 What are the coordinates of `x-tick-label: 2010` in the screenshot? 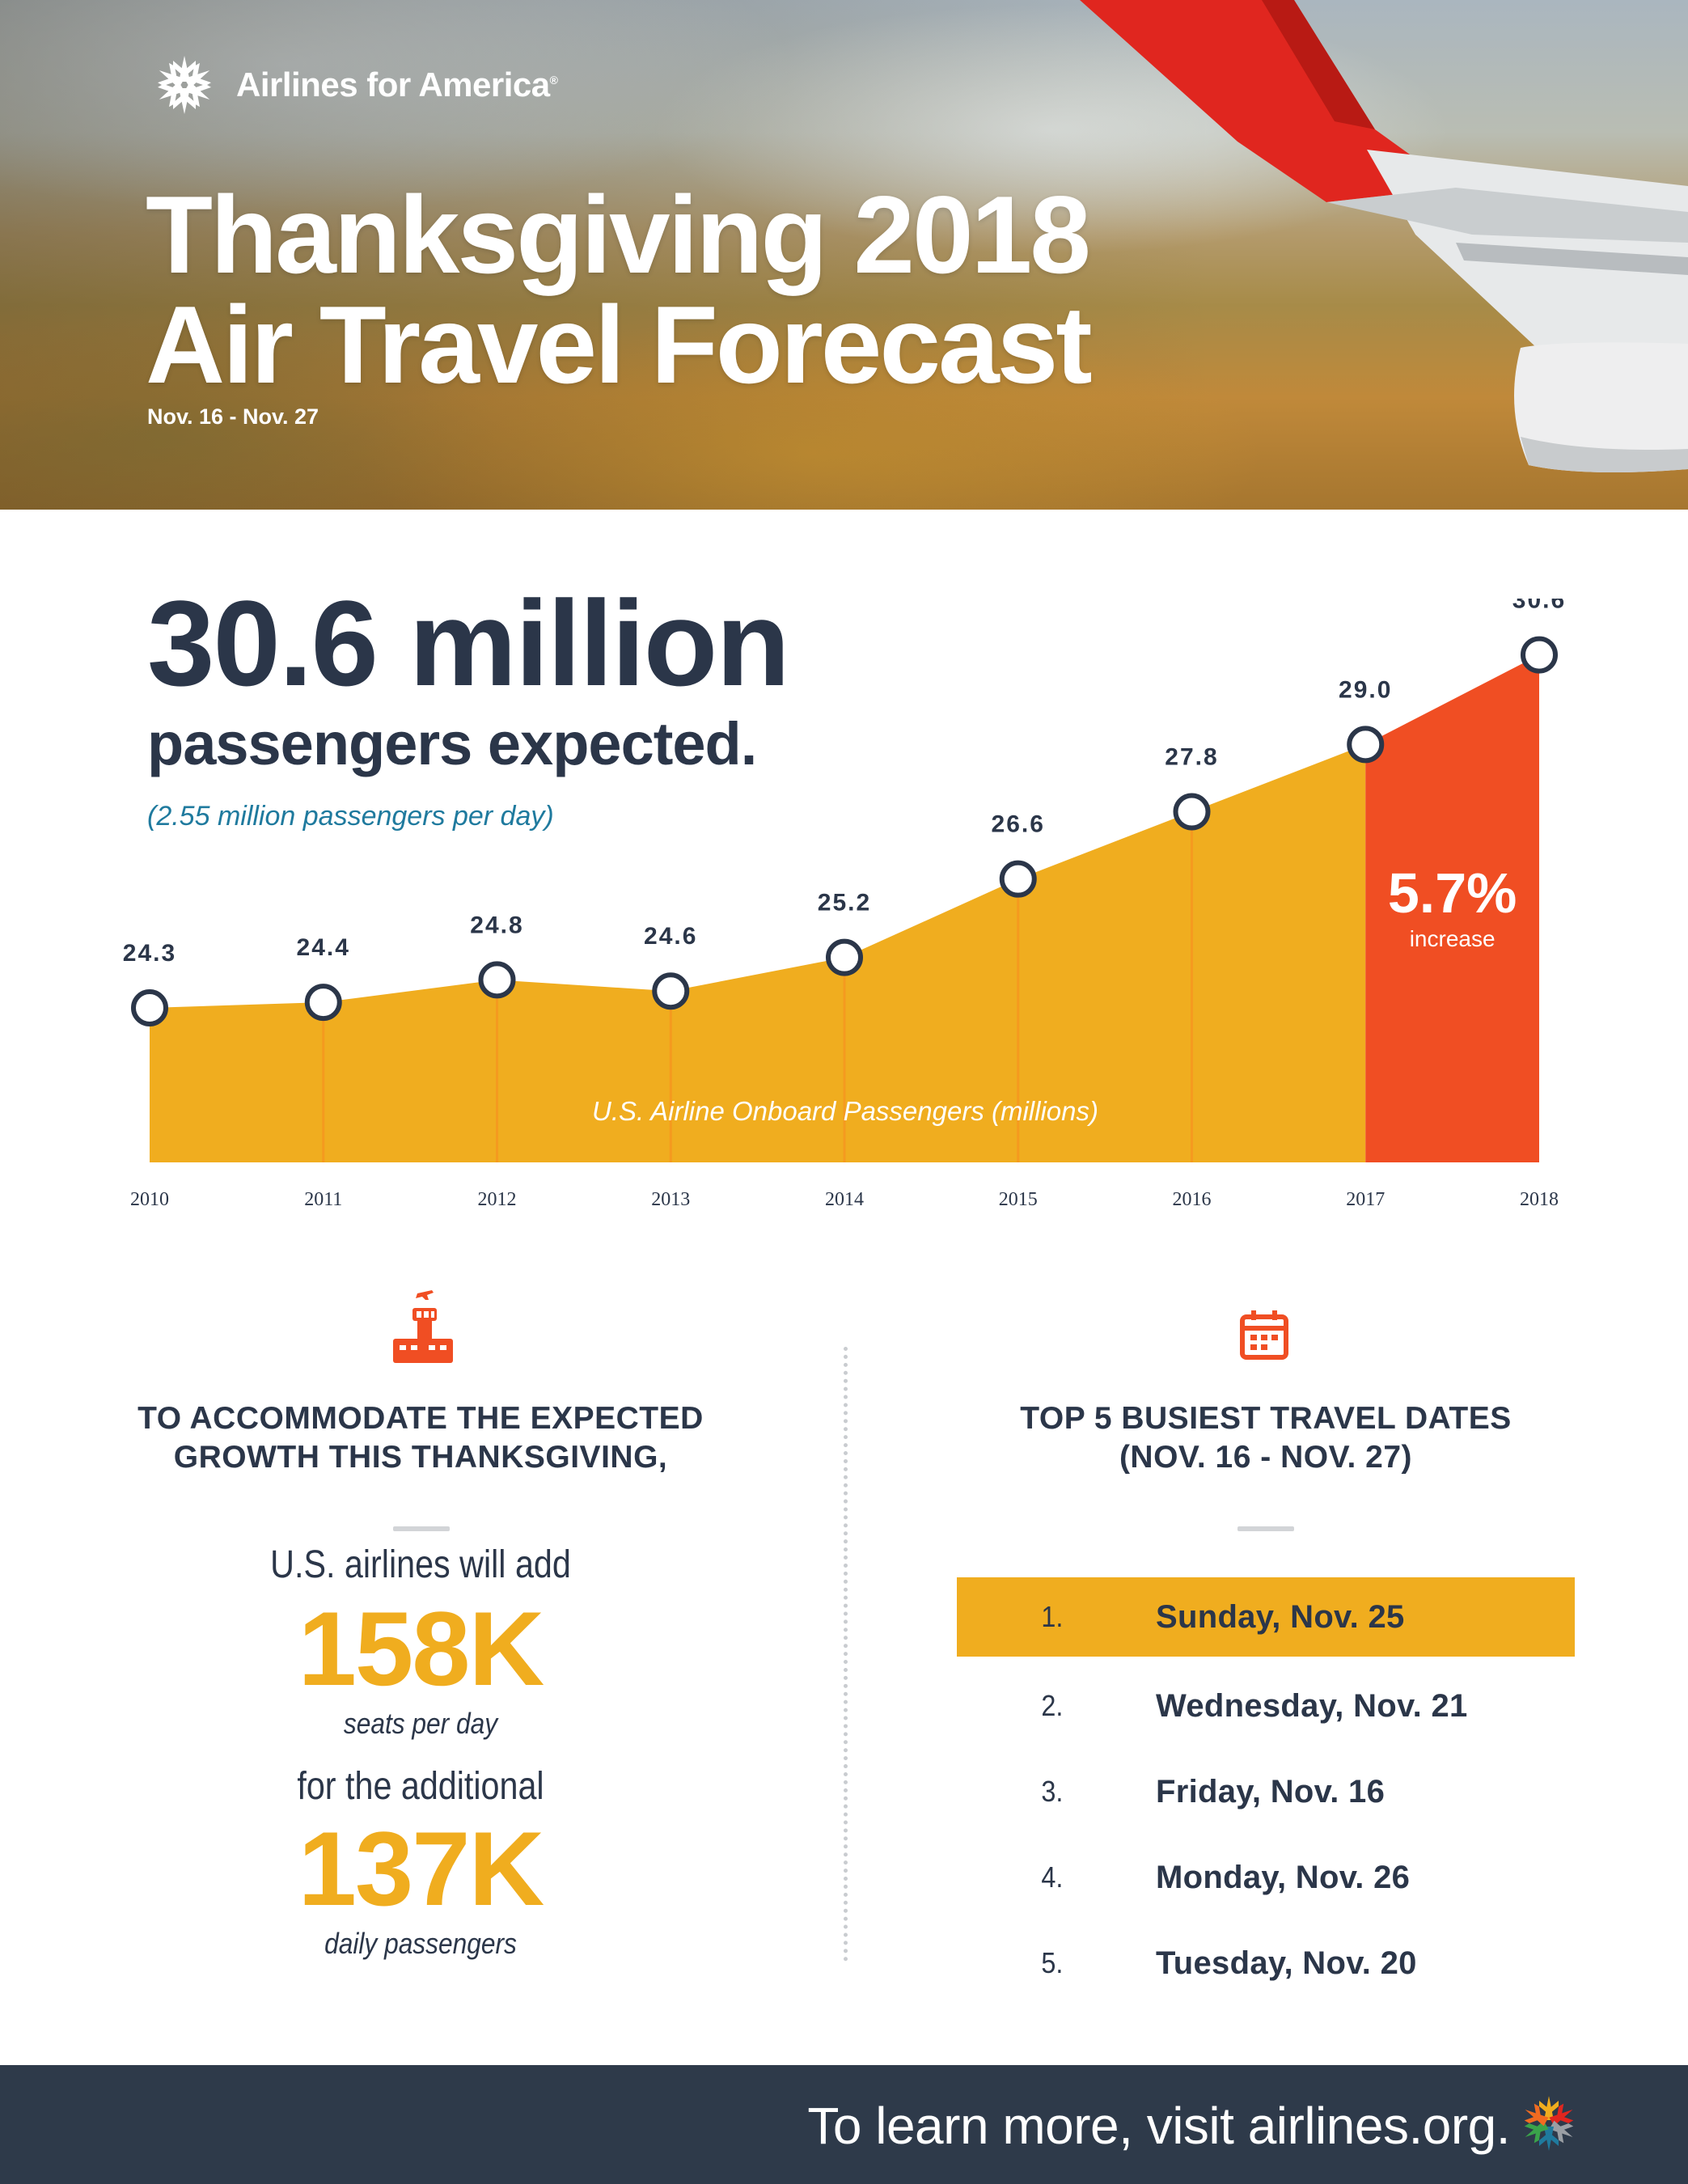 It's located at (149, 1199).